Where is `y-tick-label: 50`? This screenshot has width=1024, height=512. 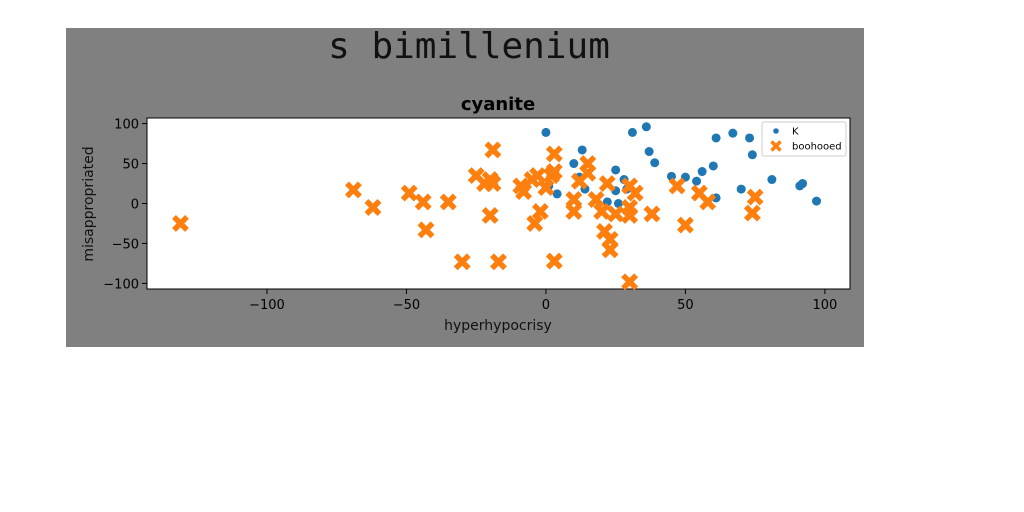 y-tick-label: 50 is located at coordinates (130, 165).